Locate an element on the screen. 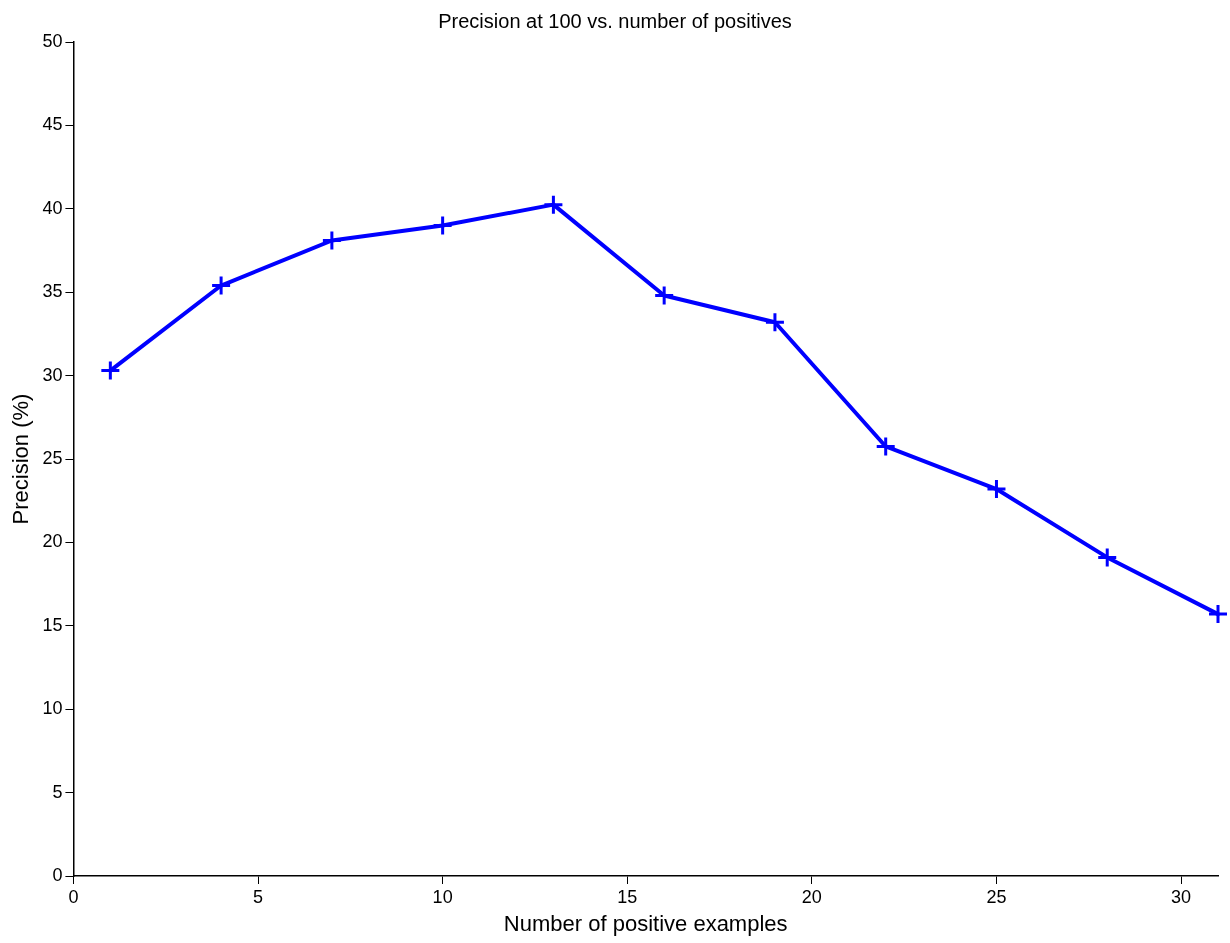  y-tick-label: 50 is located at coordinates (52, 40).